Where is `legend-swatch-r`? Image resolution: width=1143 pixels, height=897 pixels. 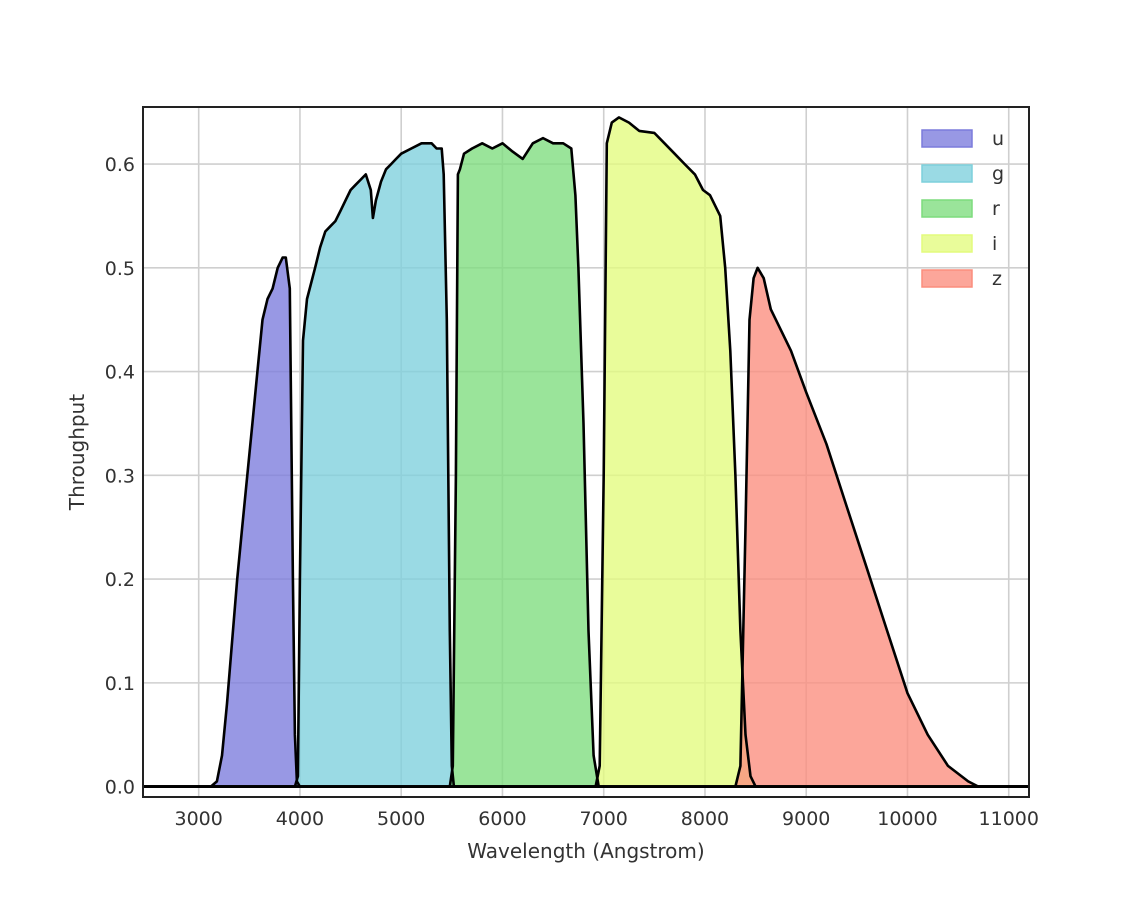
legend-swatch-r is located at coordinates (947, 208).